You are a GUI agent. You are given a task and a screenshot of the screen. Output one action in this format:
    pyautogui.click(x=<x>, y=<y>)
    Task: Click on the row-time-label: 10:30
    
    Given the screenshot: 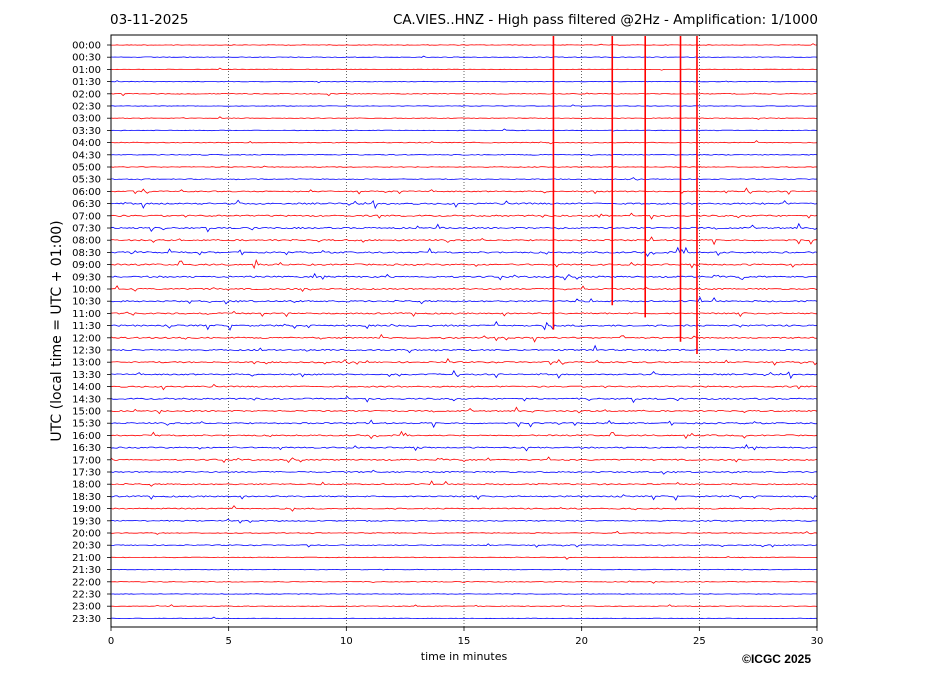 What is the action you would take?
    pyautogui.click(x=86, y=302)
    